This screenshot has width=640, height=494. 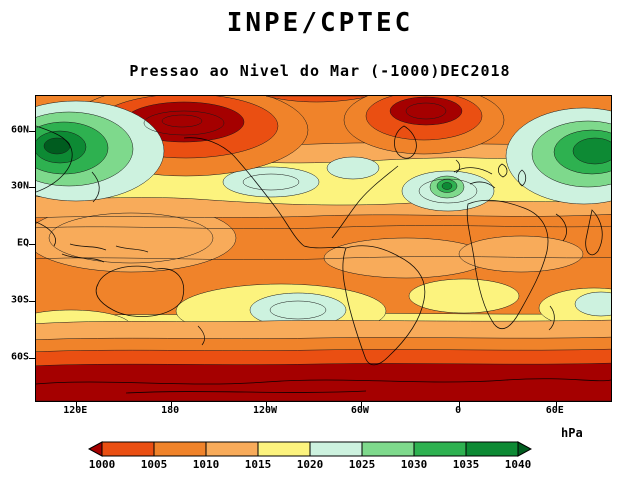 I want to click on lon-tick-label: 180, so click(x=170, y=410).